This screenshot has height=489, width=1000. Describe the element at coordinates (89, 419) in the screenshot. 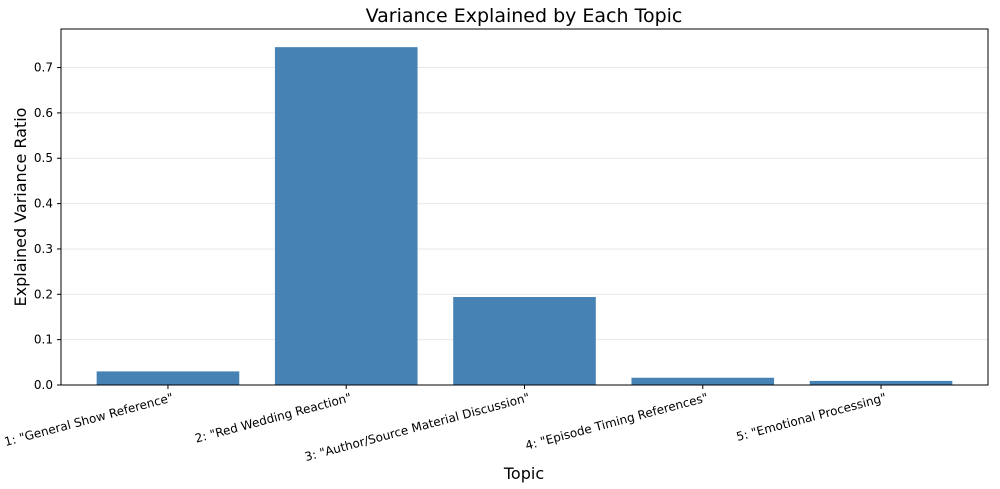

I see `x-tick-label: 1: "General Show Reference"` at that location.